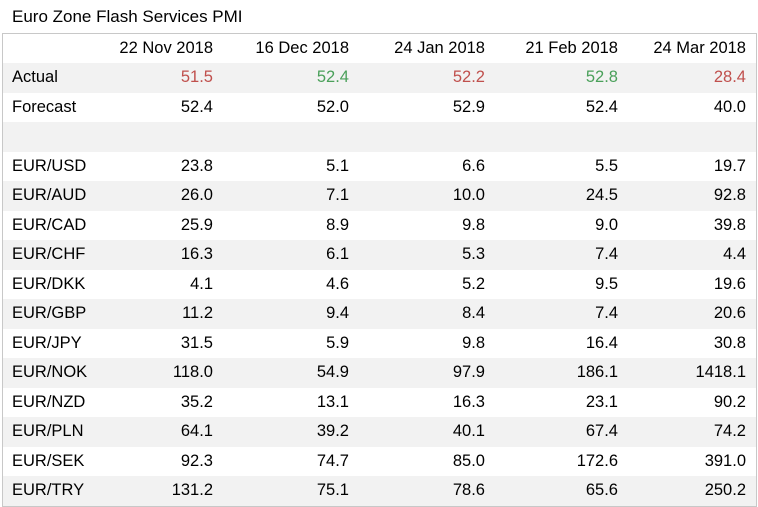 This screenshot has width=758, height=507. I want to click on actual-value: 52.2, so click(468, 77).